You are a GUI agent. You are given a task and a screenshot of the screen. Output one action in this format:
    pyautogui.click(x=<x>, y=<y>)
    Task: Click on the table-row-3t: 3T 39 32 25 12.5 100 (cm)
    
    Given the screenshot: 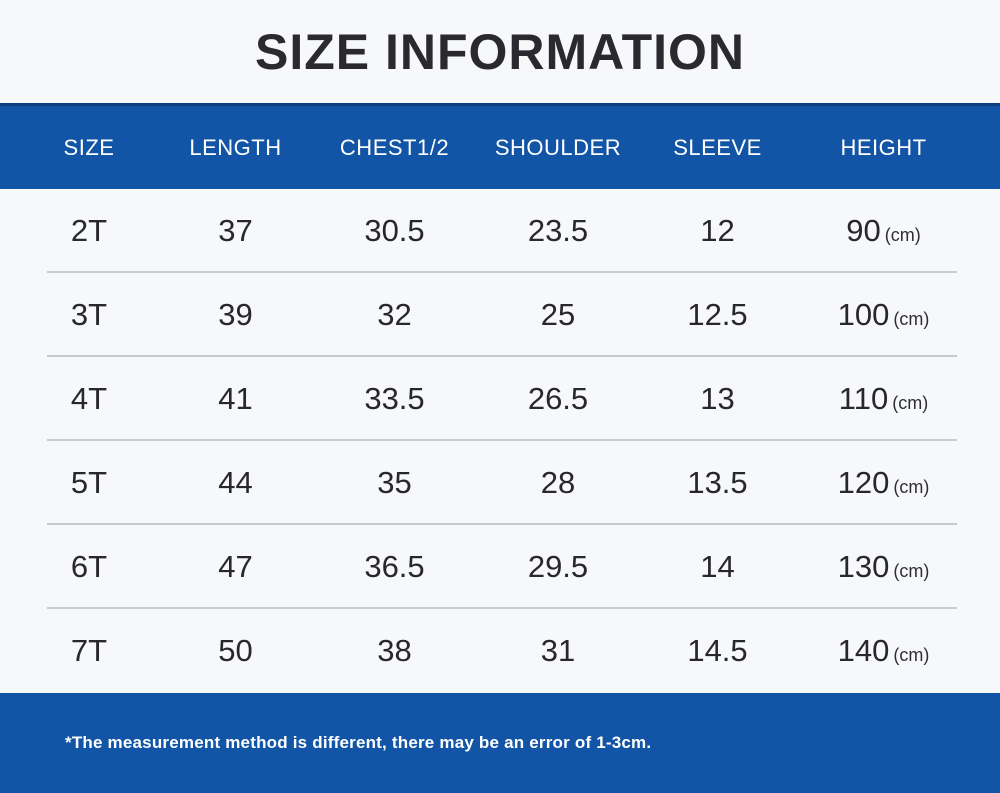 What is the action you would take?
    pyautogui.click(x=500, y=315)
    